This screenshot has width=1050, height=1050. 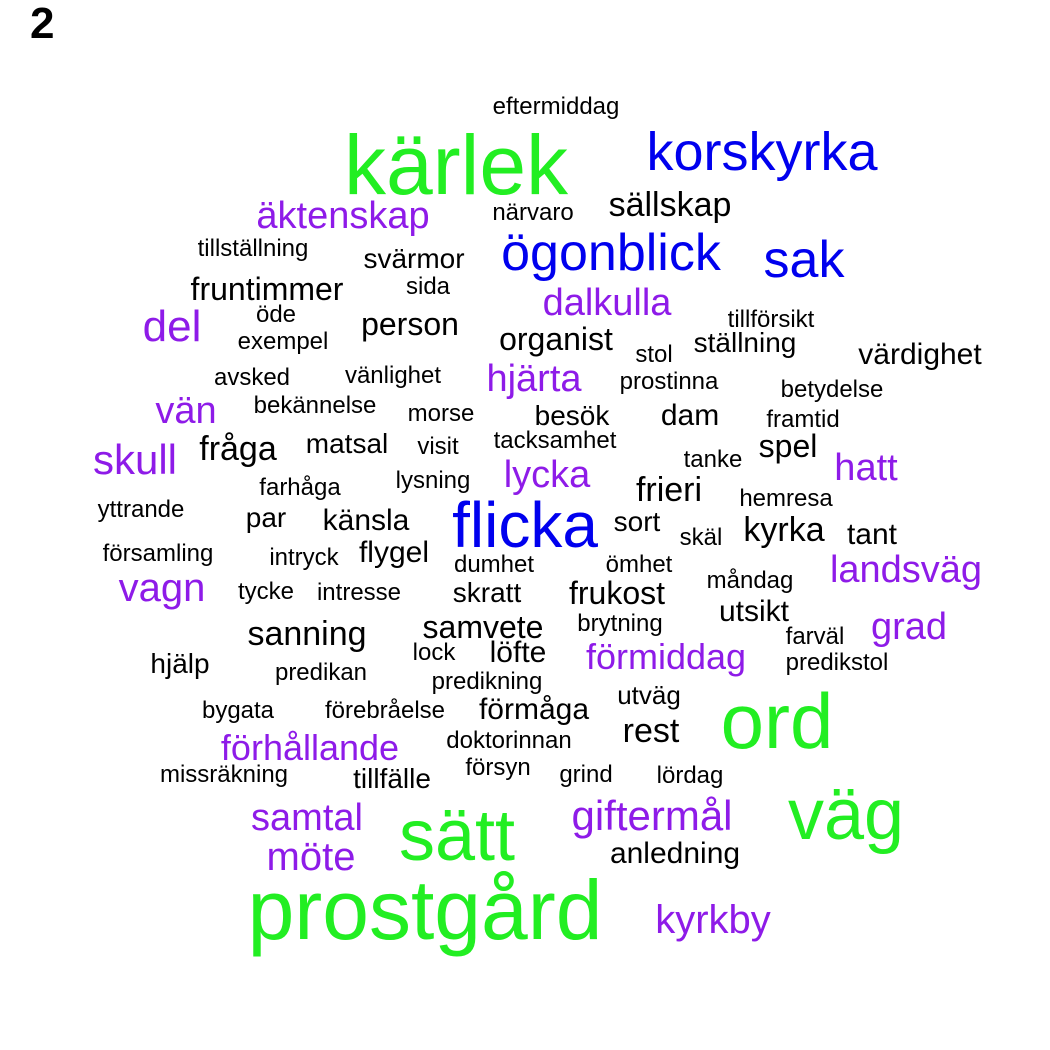 I want to click on word-bekannelse: bekännelse, so click(x=315, y=405).